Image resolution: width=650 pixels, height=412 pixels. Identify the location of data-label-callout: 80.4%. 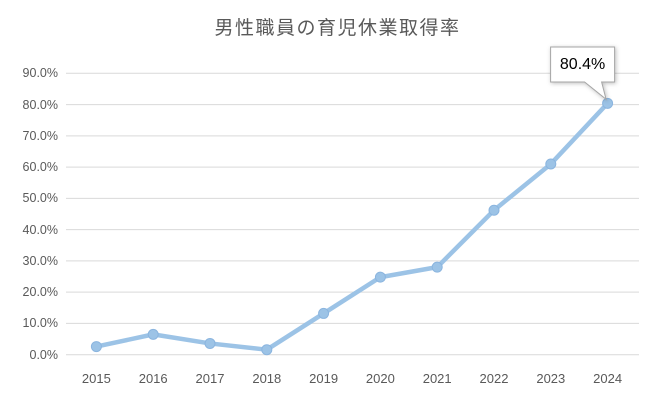
(583, 64).